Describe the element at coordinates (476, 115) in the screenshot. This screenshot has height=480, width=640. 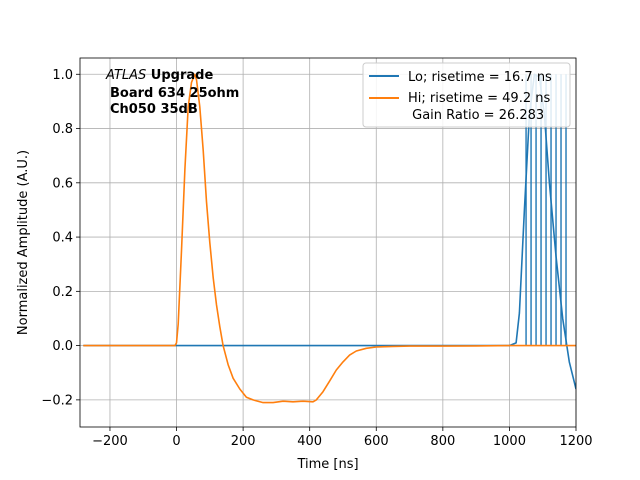
I see `legend-label-hi-line: Gain Ratio = 26.283` at that location.